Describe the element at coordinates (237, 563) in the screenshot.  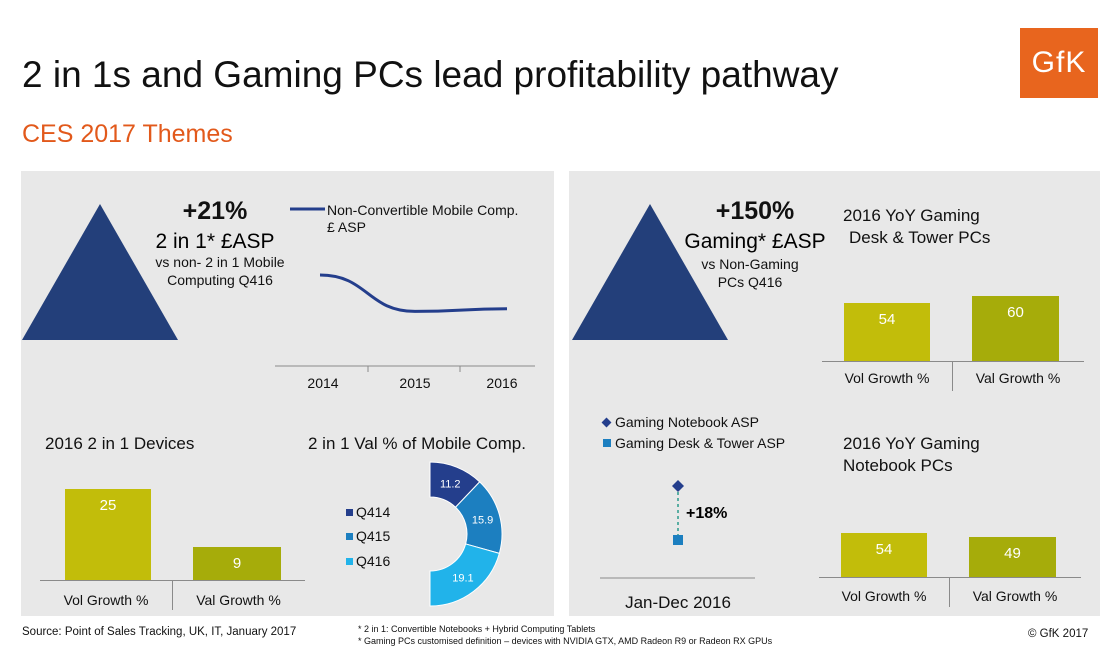
I see `bar-val-growth: 9` at that location.